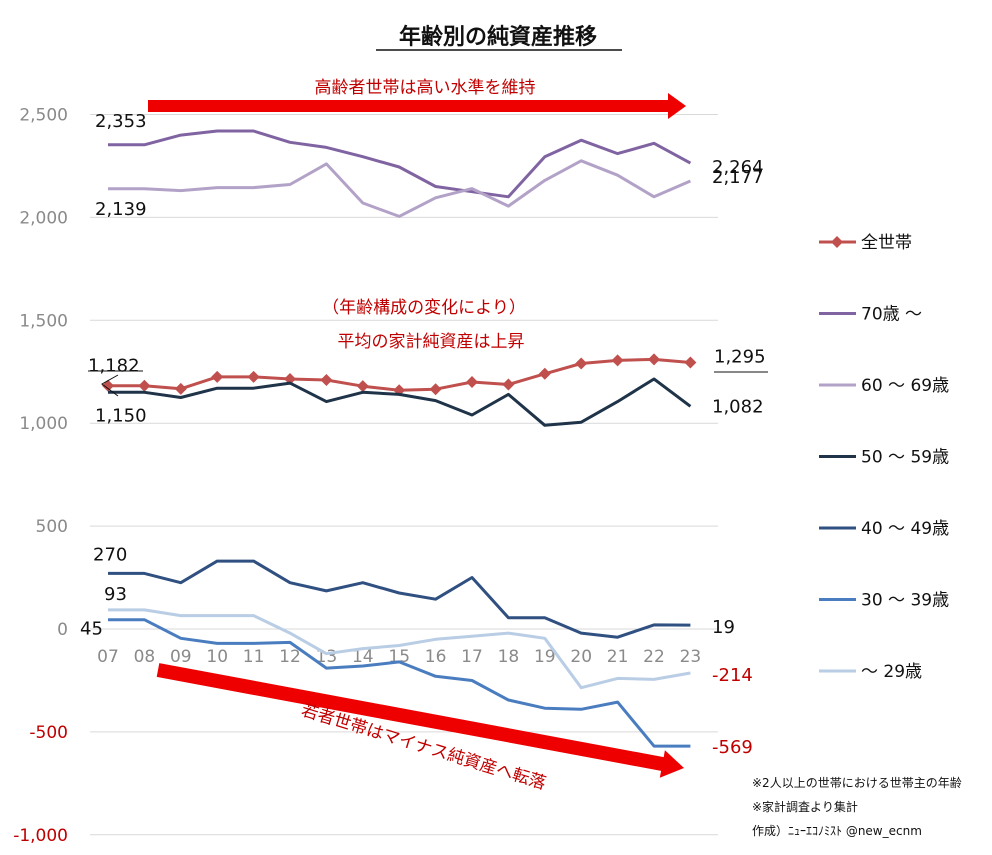 Image resolution: width=992 pixels, height=855 pixels. Describe the element at coordinates (43, 116) in the screenshot. I see `y-tick-label: 2,500` at that location.